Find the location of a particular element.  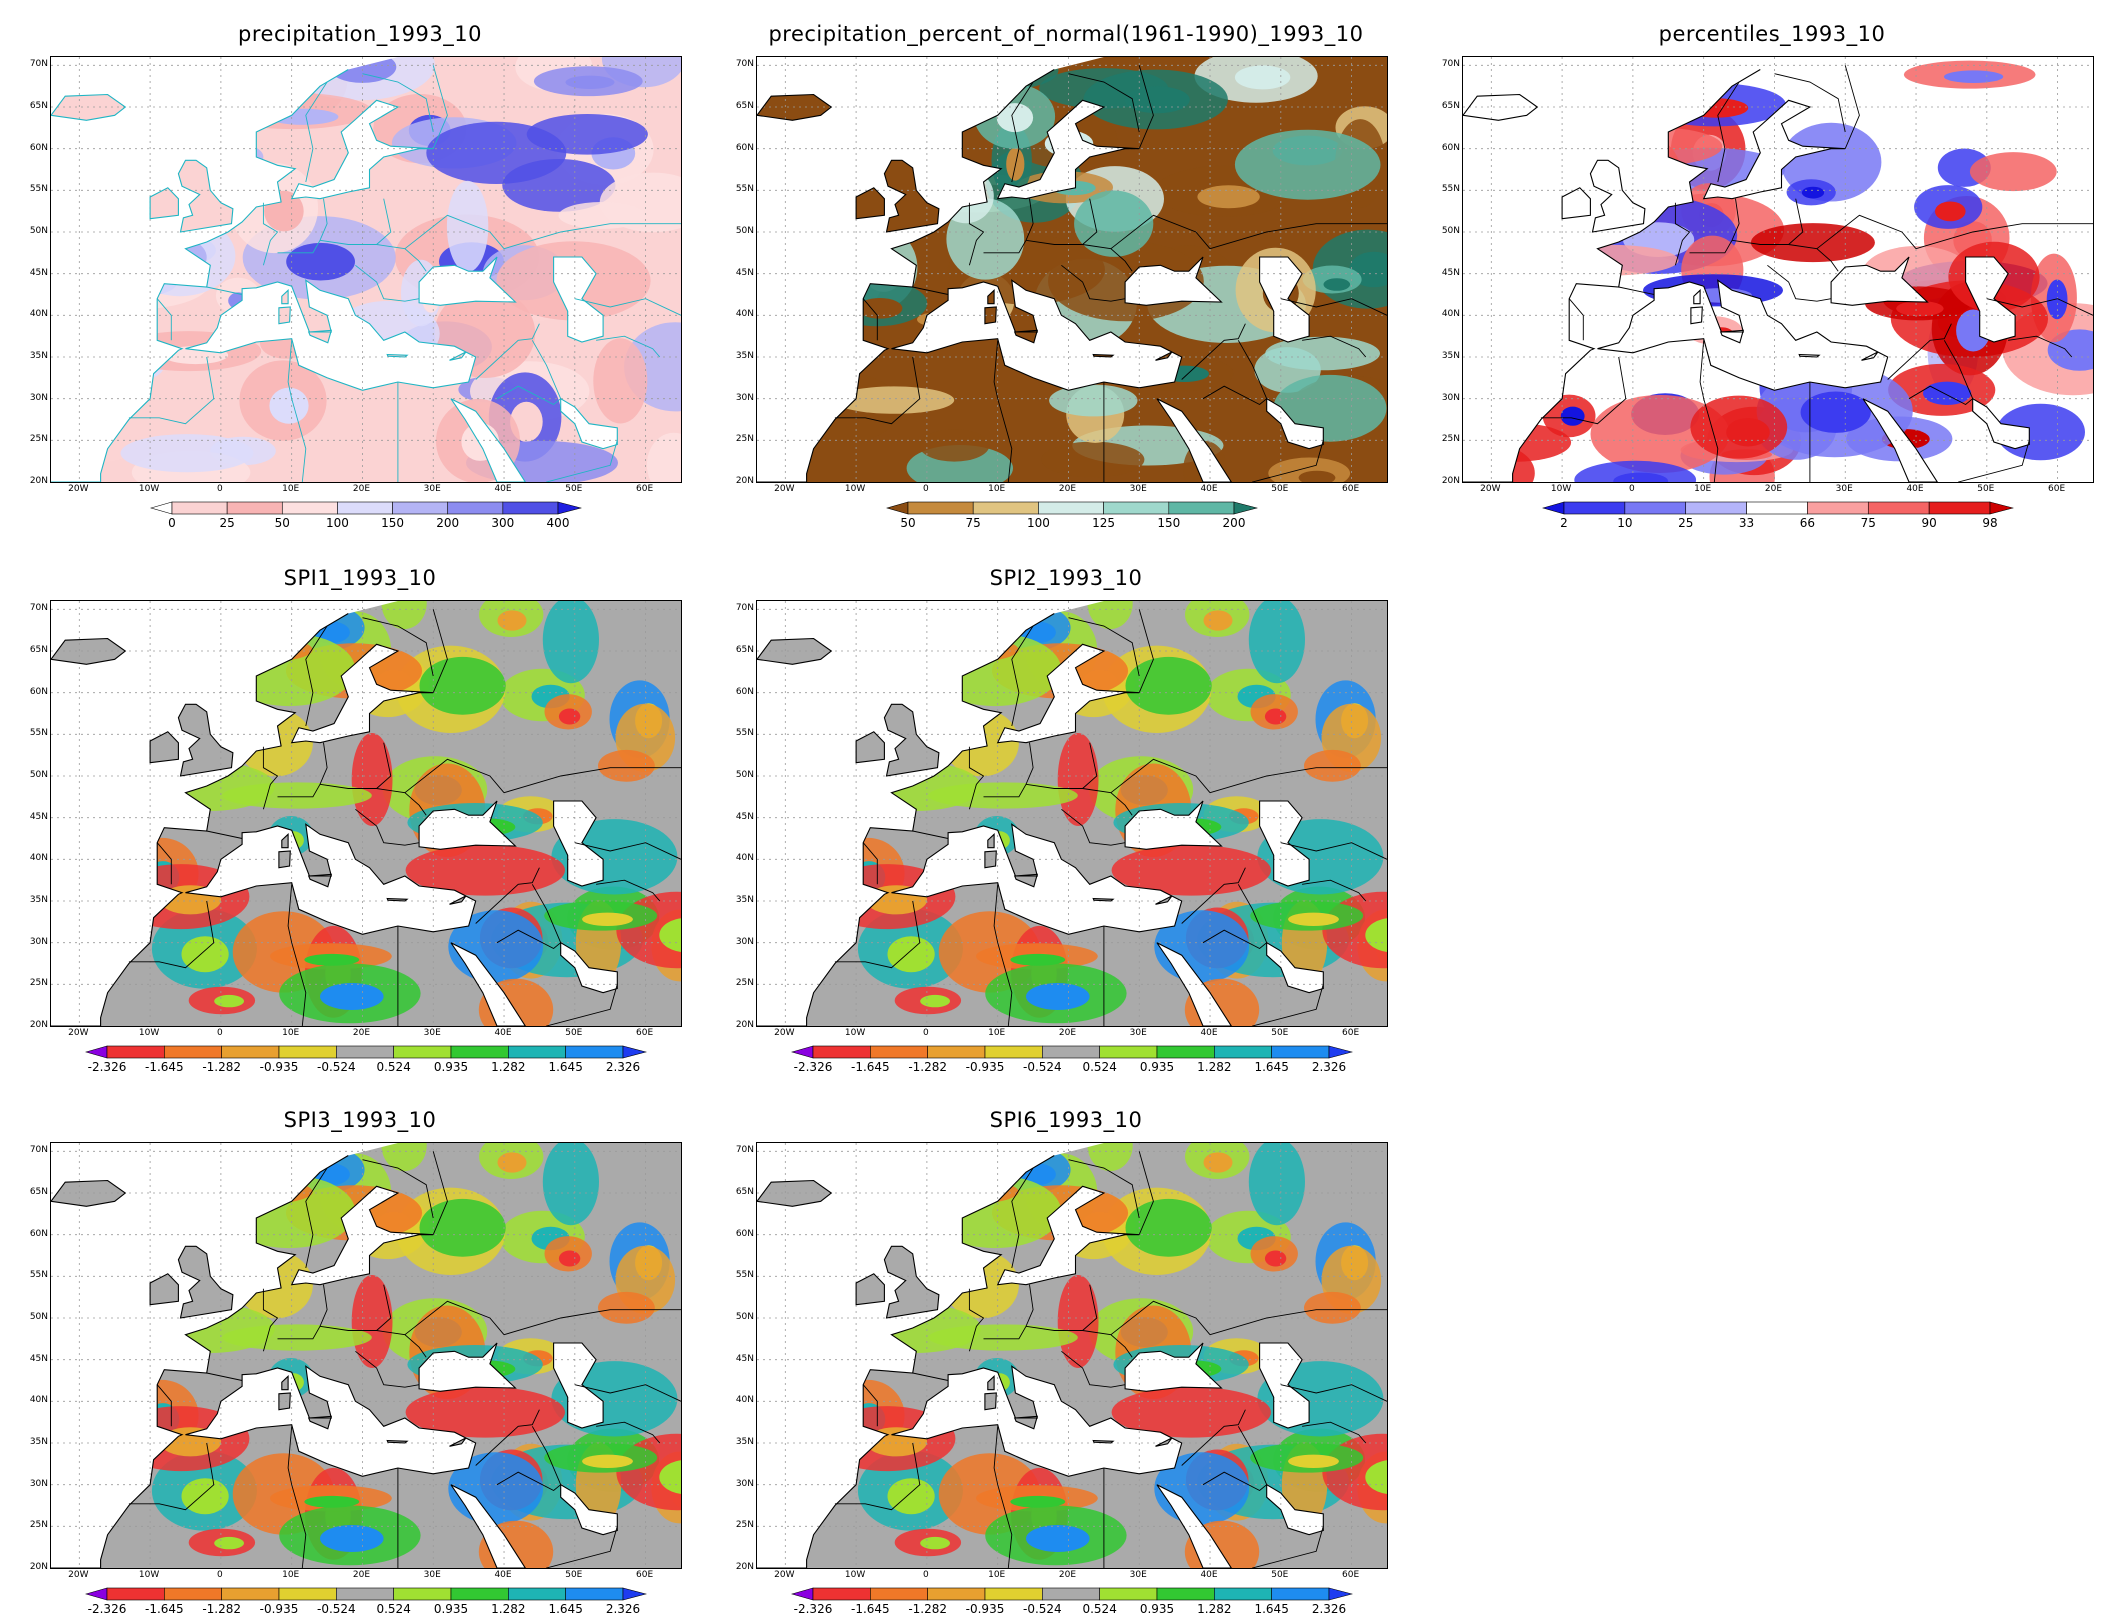

colorbar-label: 2.326 is located at coordinates (623, 1609).